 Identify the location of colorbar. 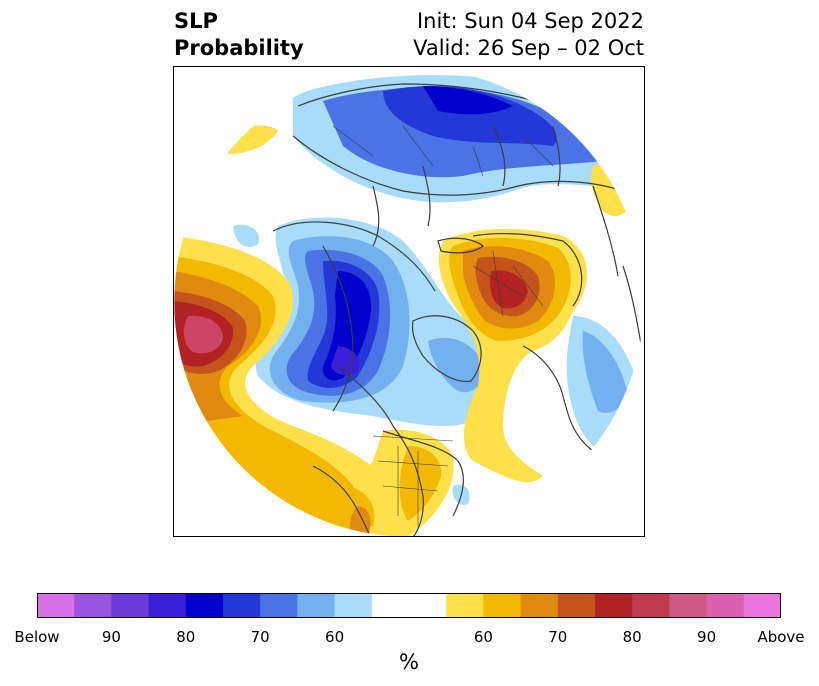
(409, 605).